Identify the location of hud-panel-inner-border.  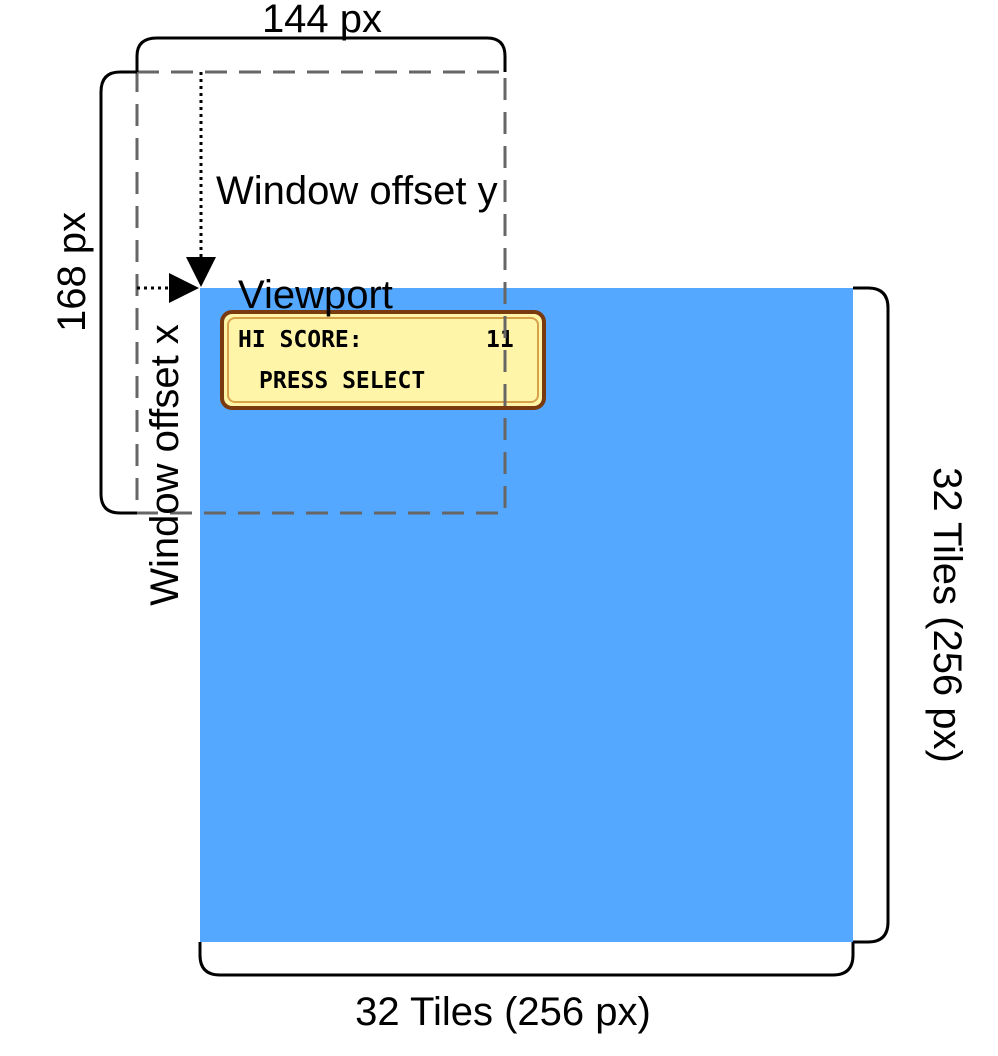
(383, 360).